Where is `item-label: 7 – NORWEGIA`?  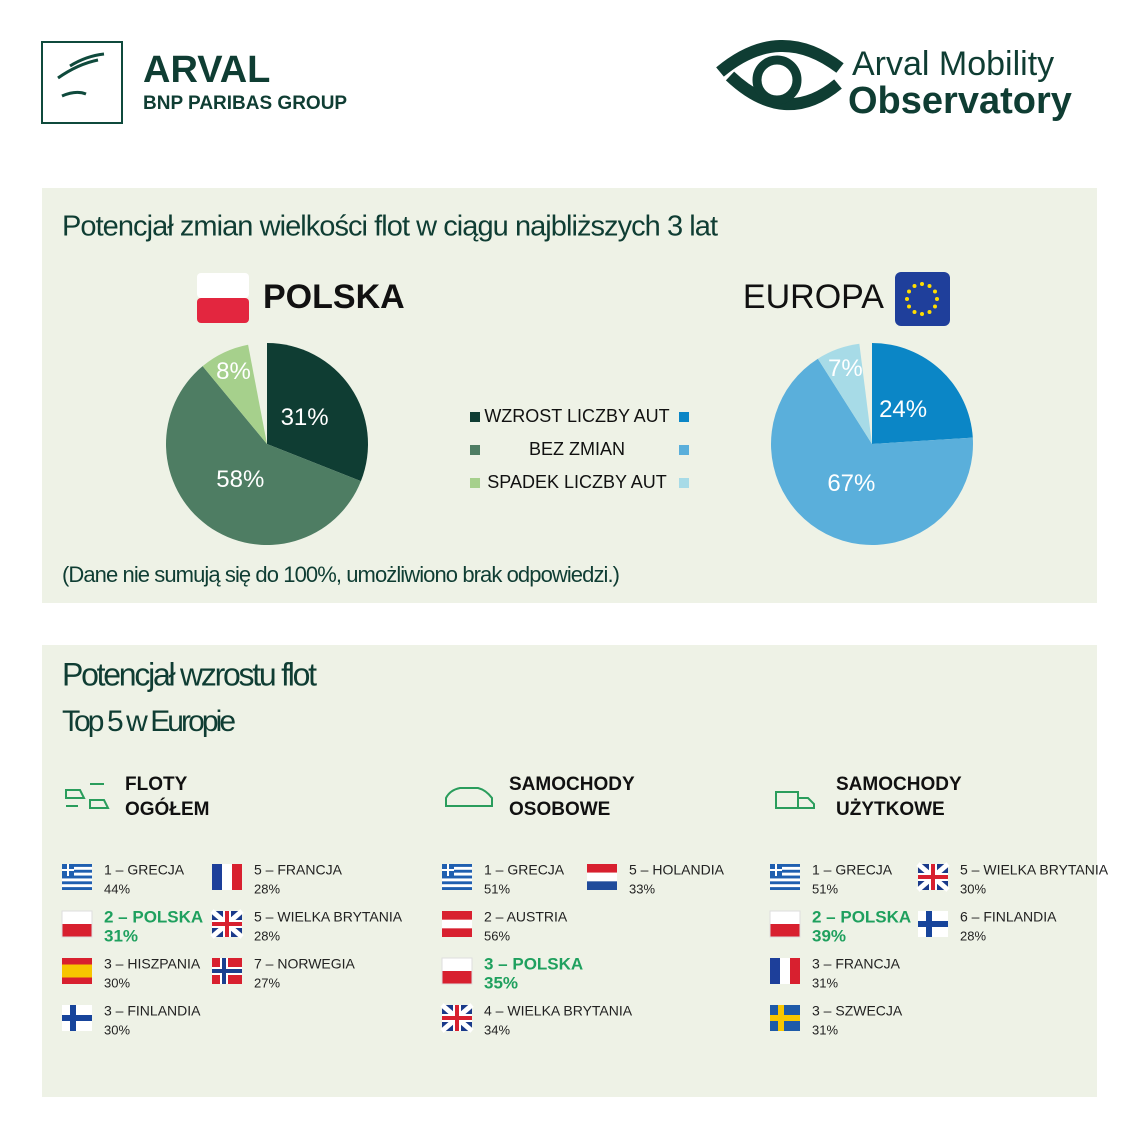 item-label: 7 – NORWEGIA is located at coordinates (305, 964).